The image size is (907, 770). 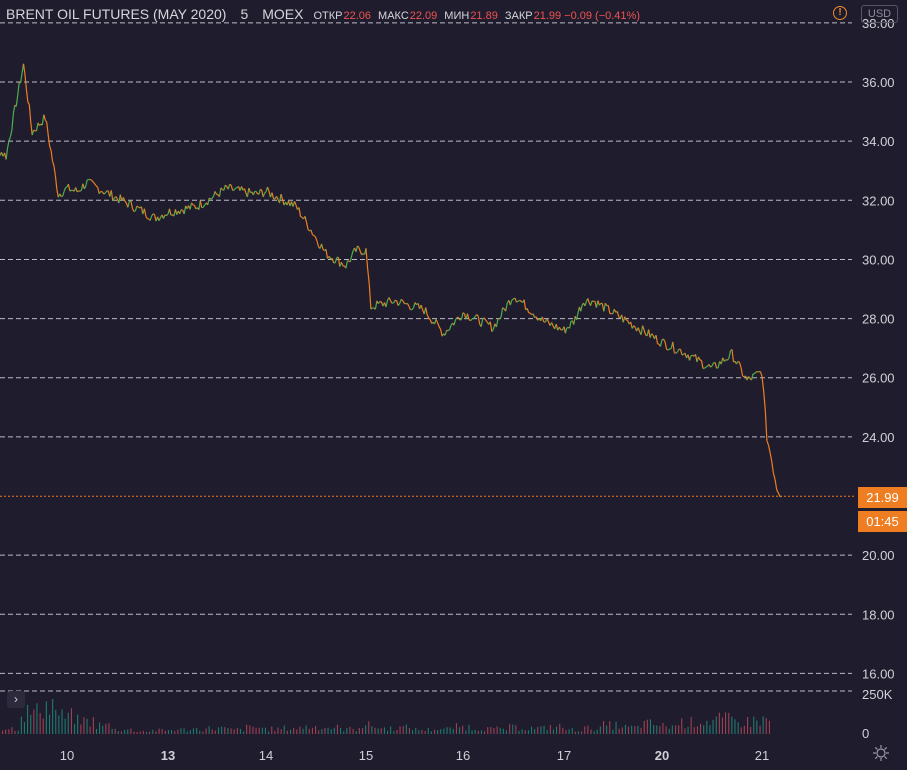 I want to click on close-value: 21.99 −0.09 (−0.41%), so click(x=586, y=16).